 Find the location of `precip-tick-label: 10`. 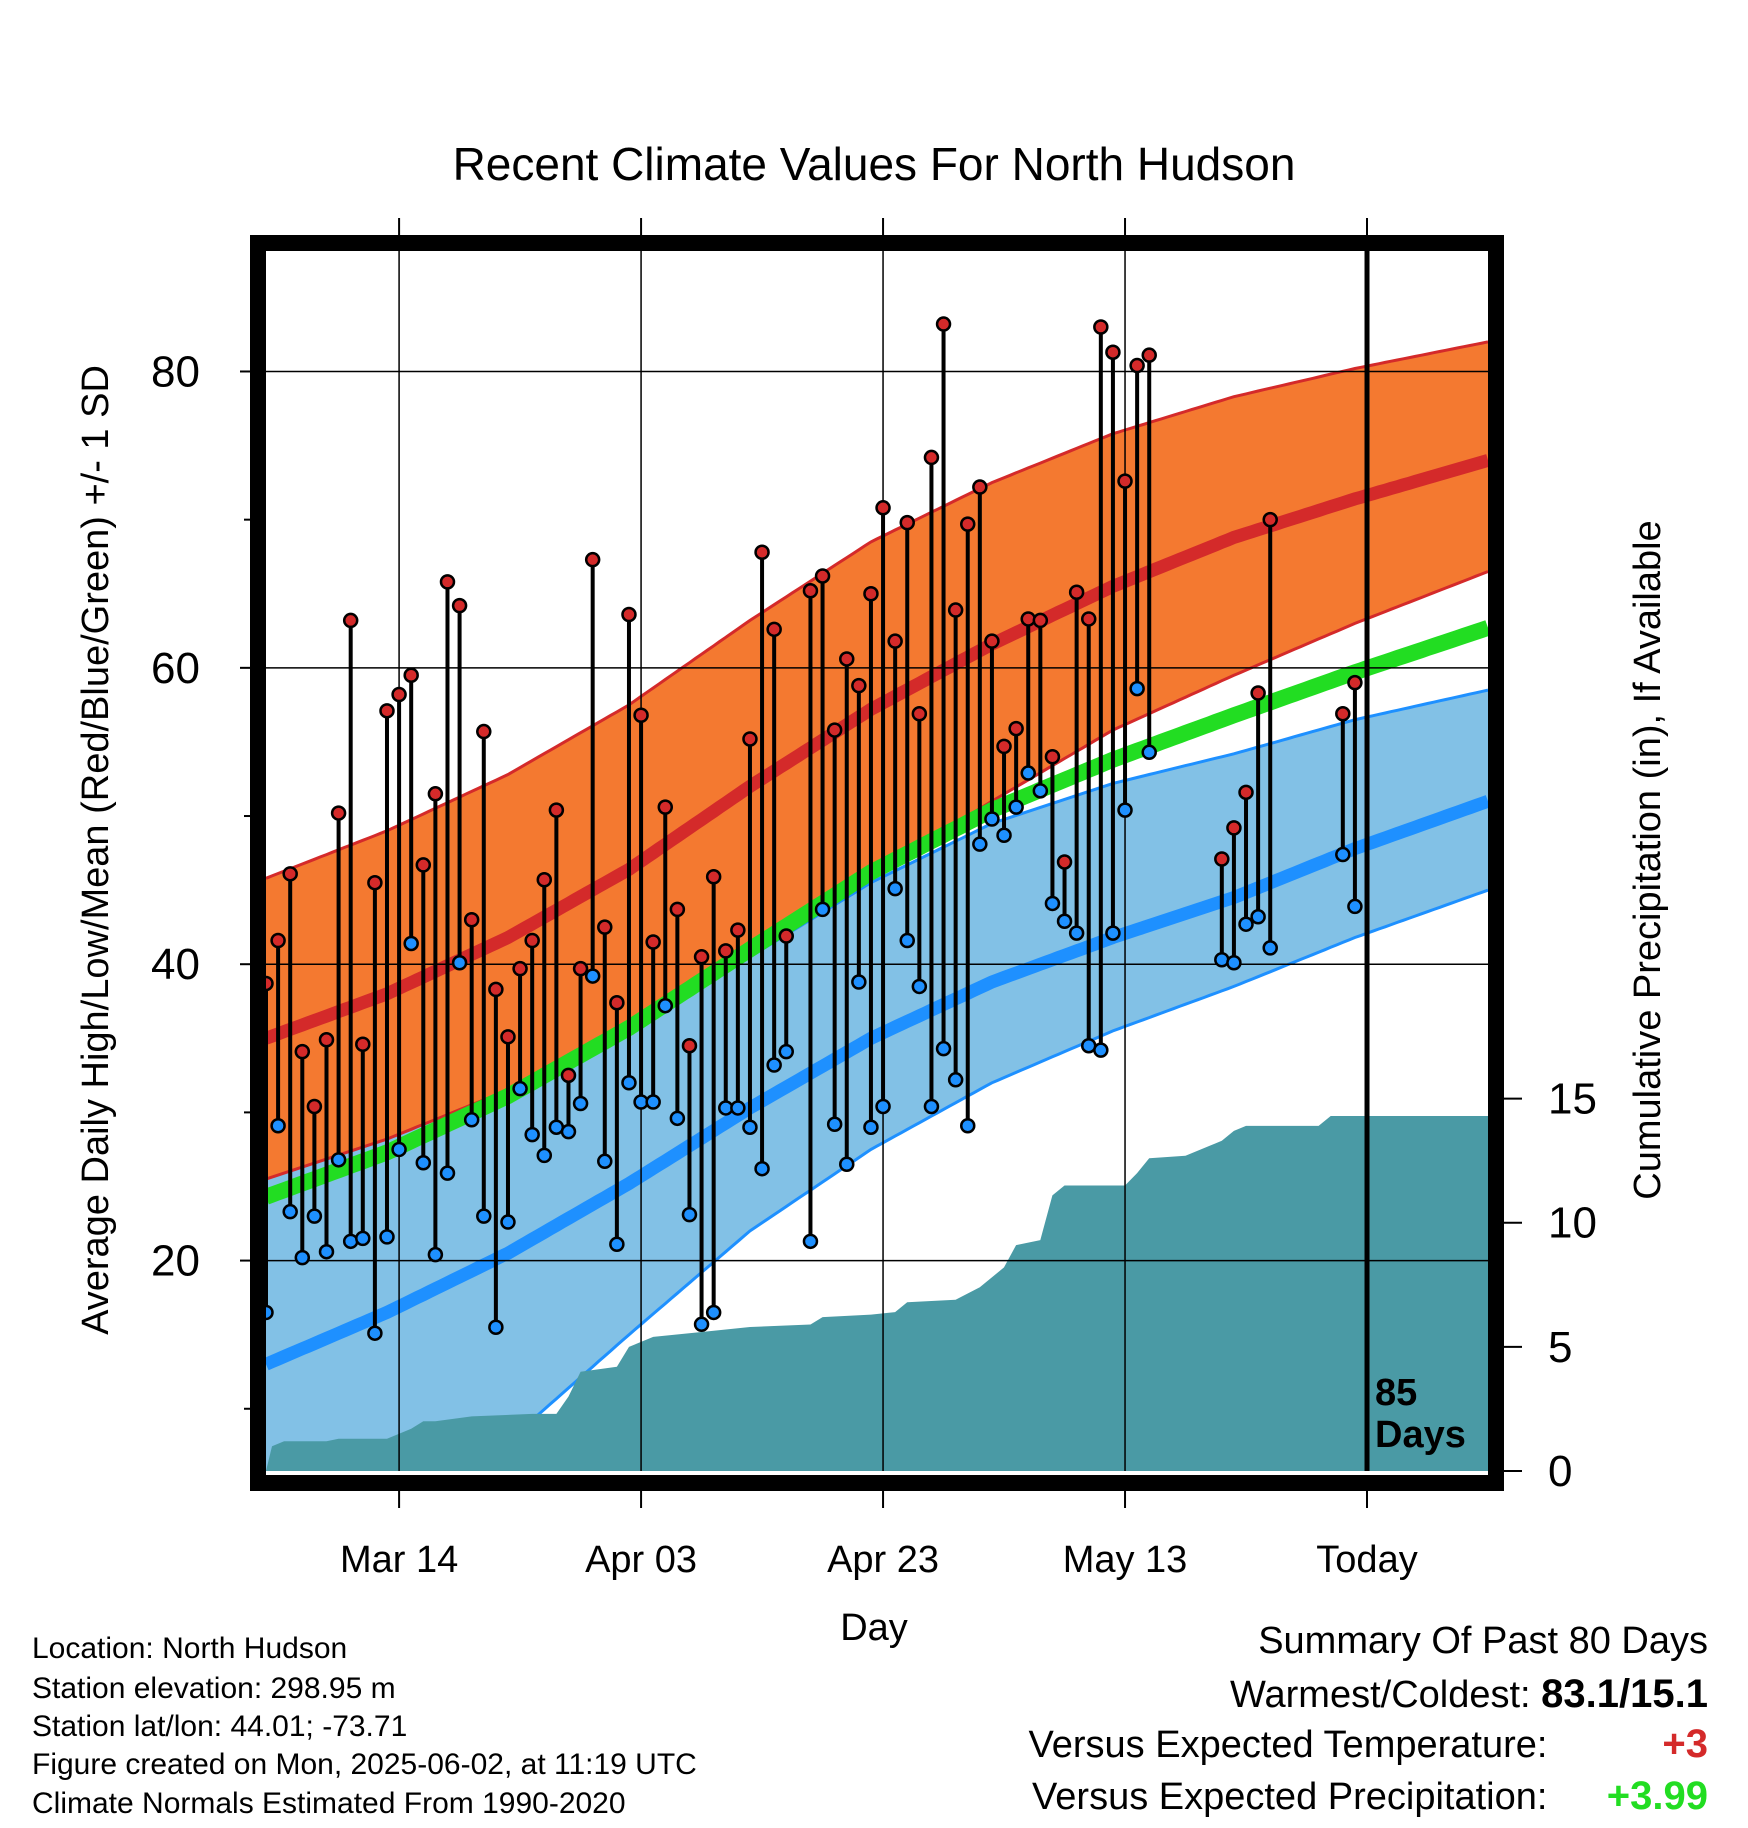

precip-tick-label: 10 is located at coordinates (1572, 1223).